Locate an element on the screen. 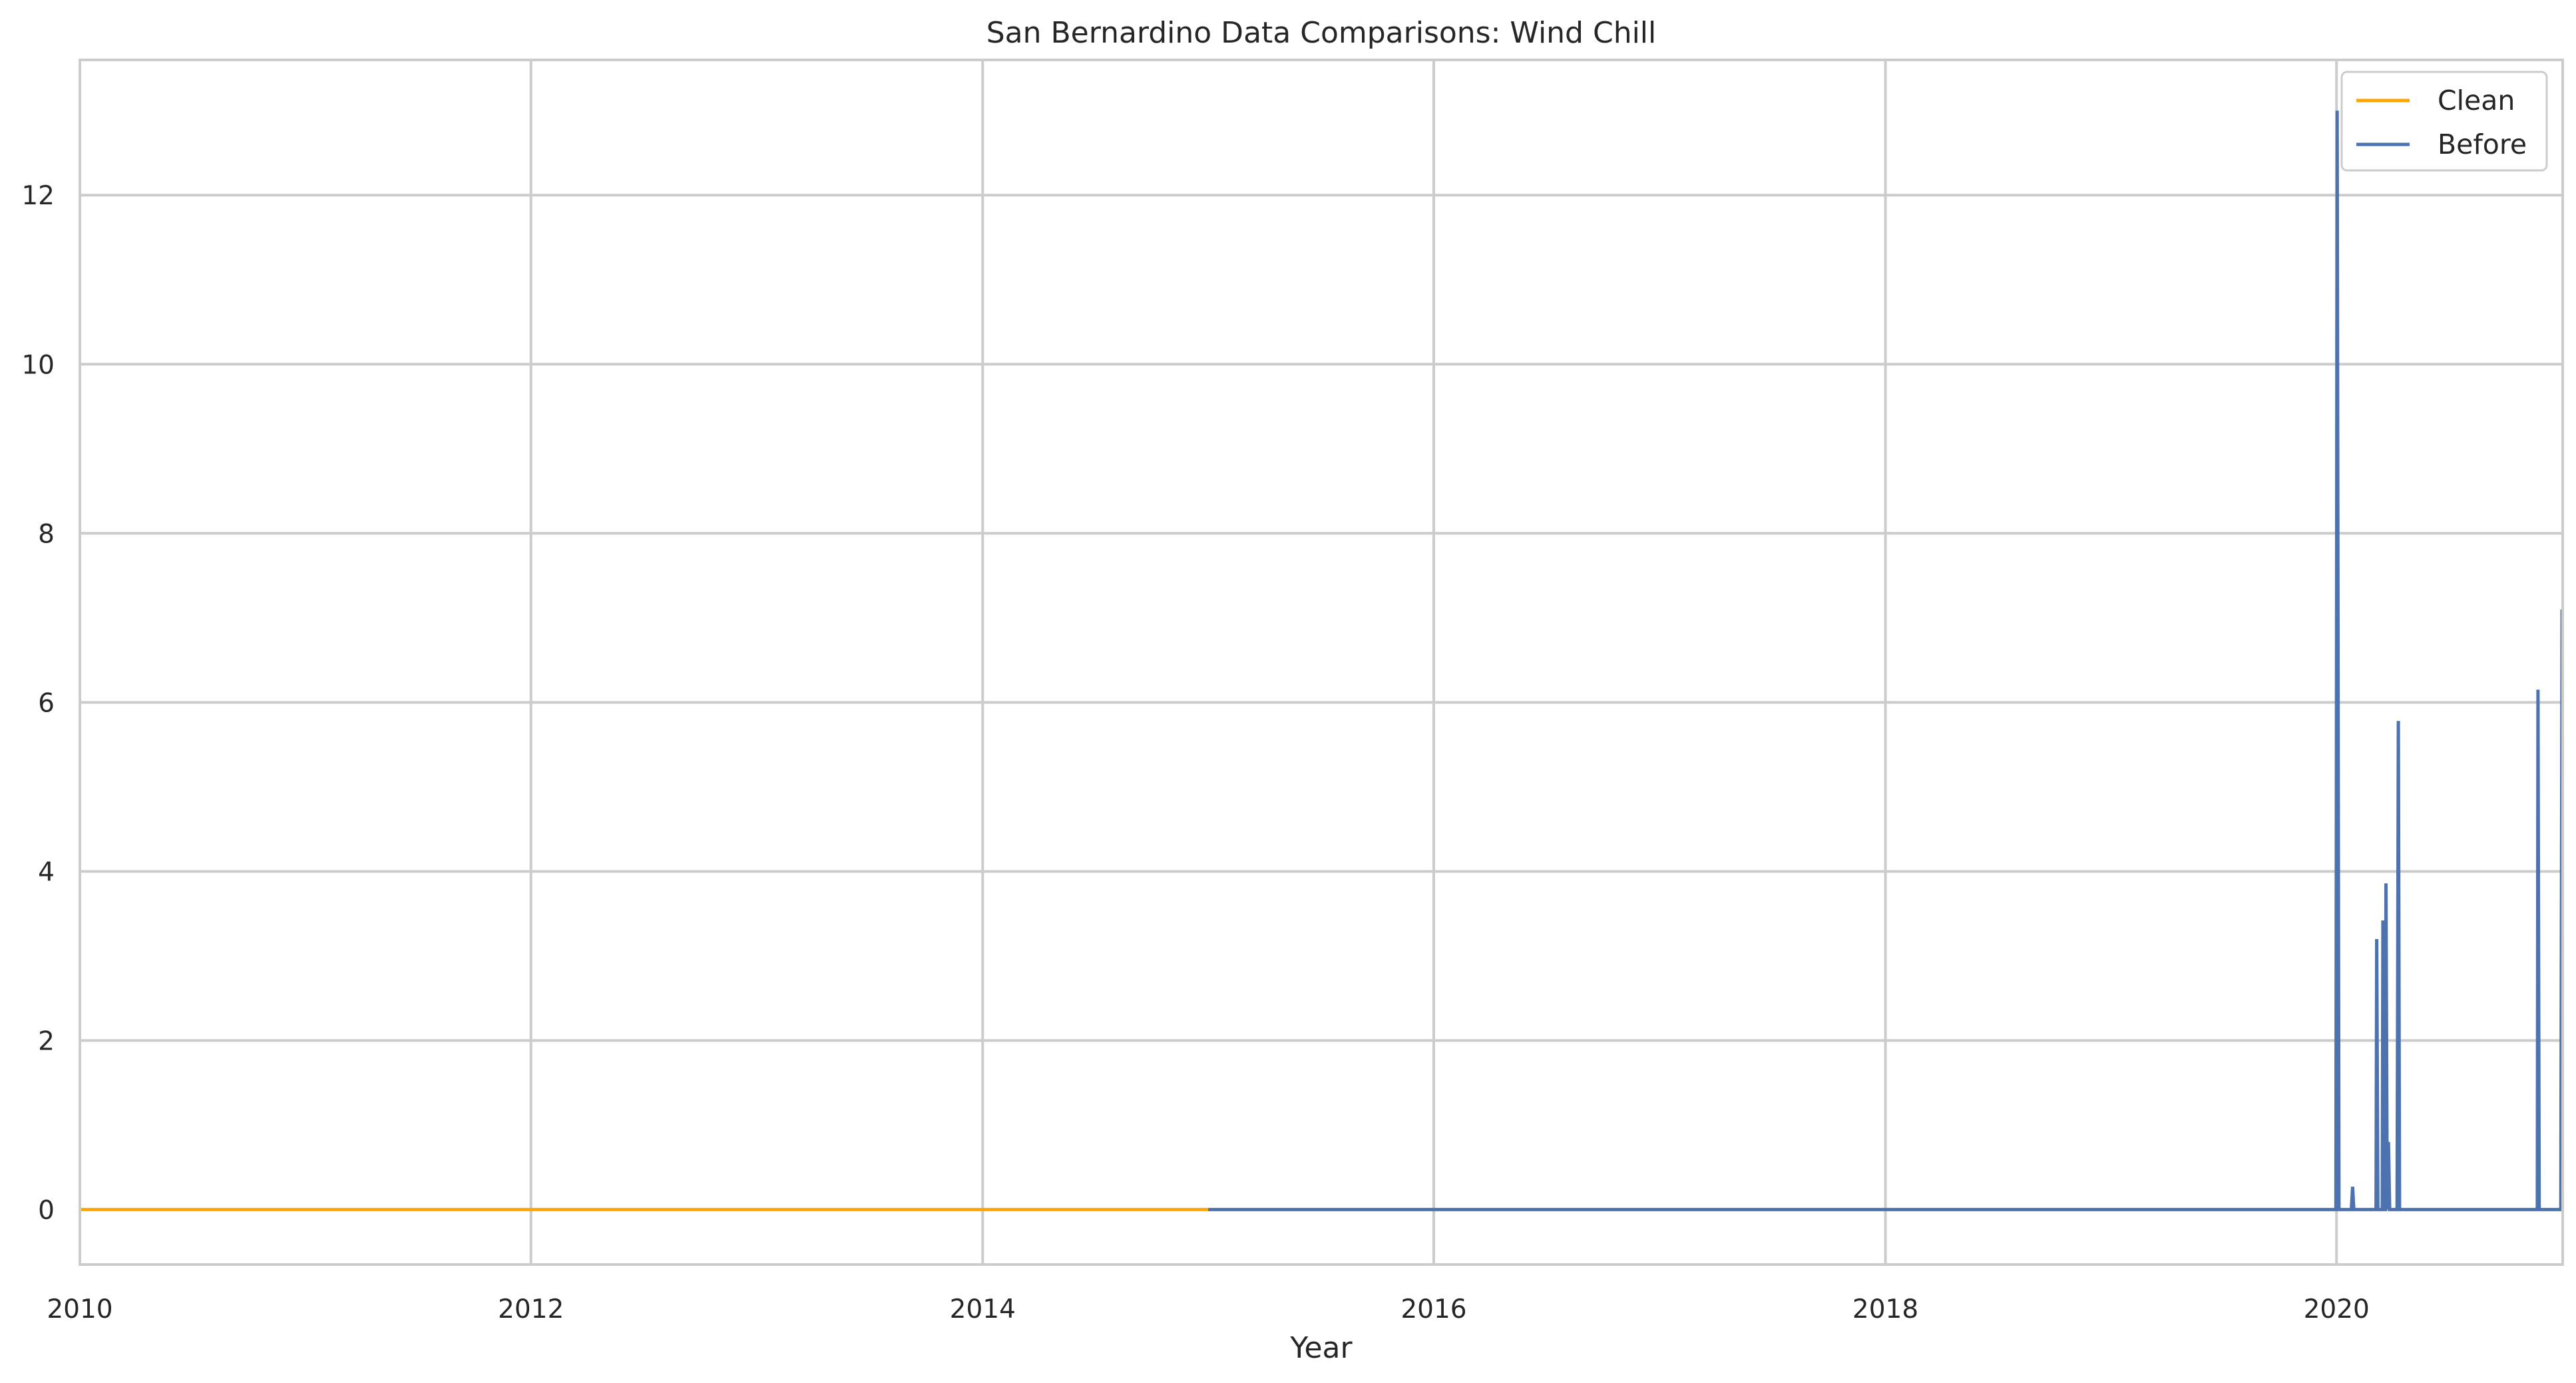  x-tick-labels: 2010 2012 2014 2016 2018 2020 is located at coordinates (1208, 1309).